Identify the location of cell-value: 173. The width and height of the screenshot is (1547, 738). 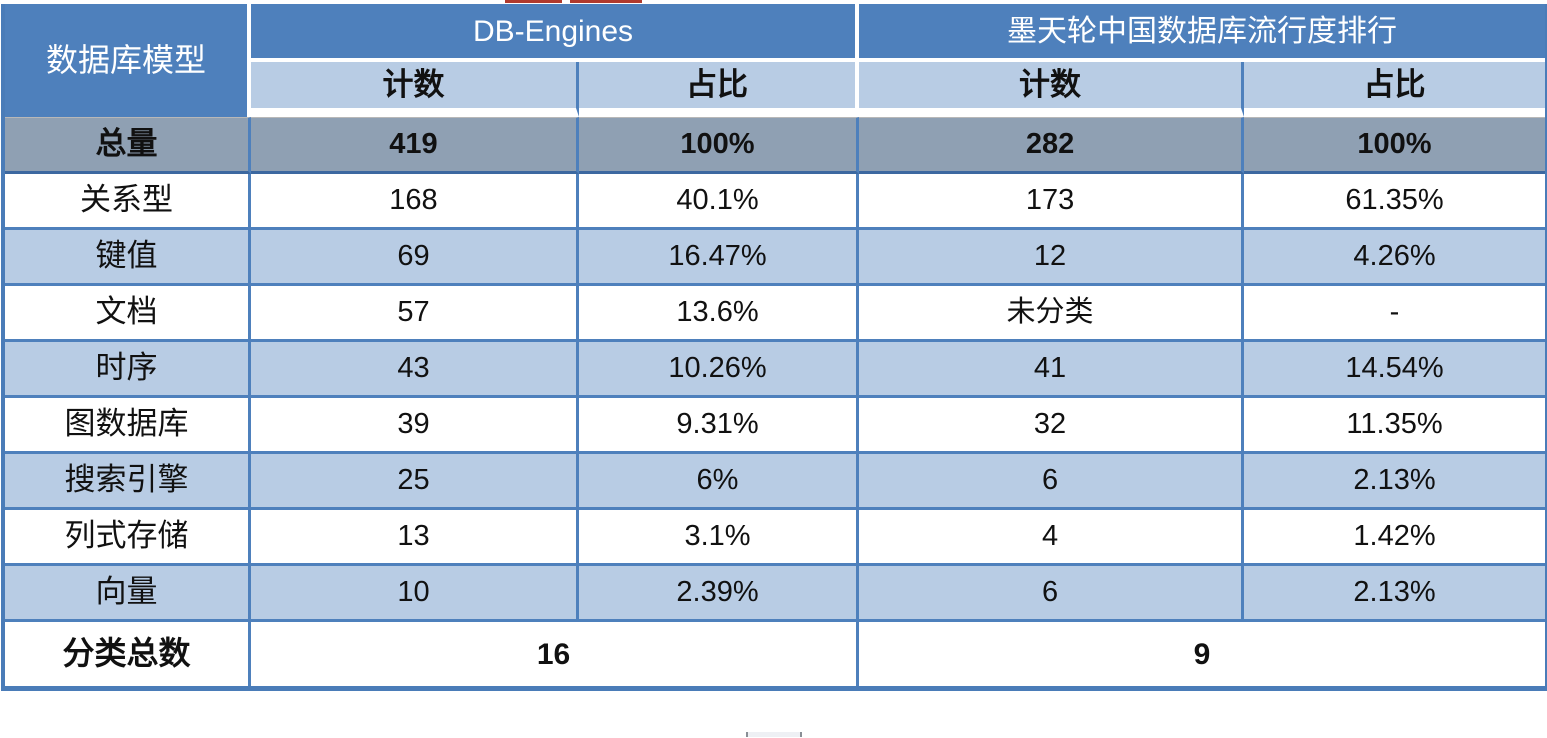
(1052, 202).